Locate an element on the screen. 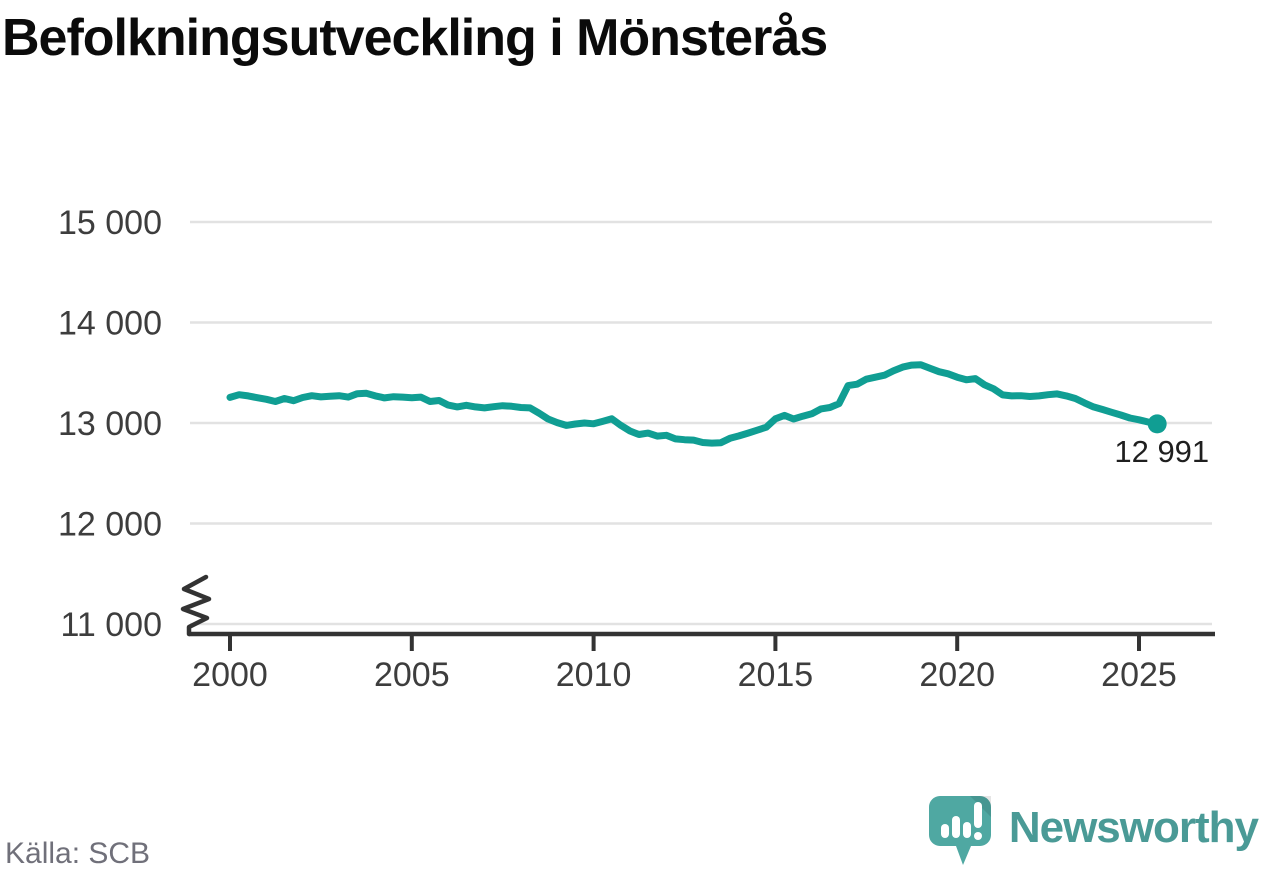  y-tick-label: 14 000 is located at coordinates (110, 324).